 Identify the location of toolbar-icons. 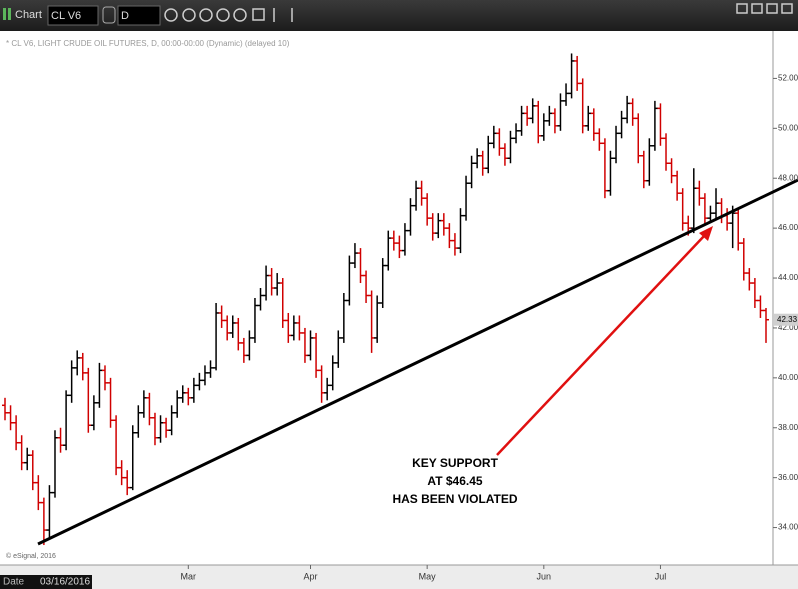
(478, 12).